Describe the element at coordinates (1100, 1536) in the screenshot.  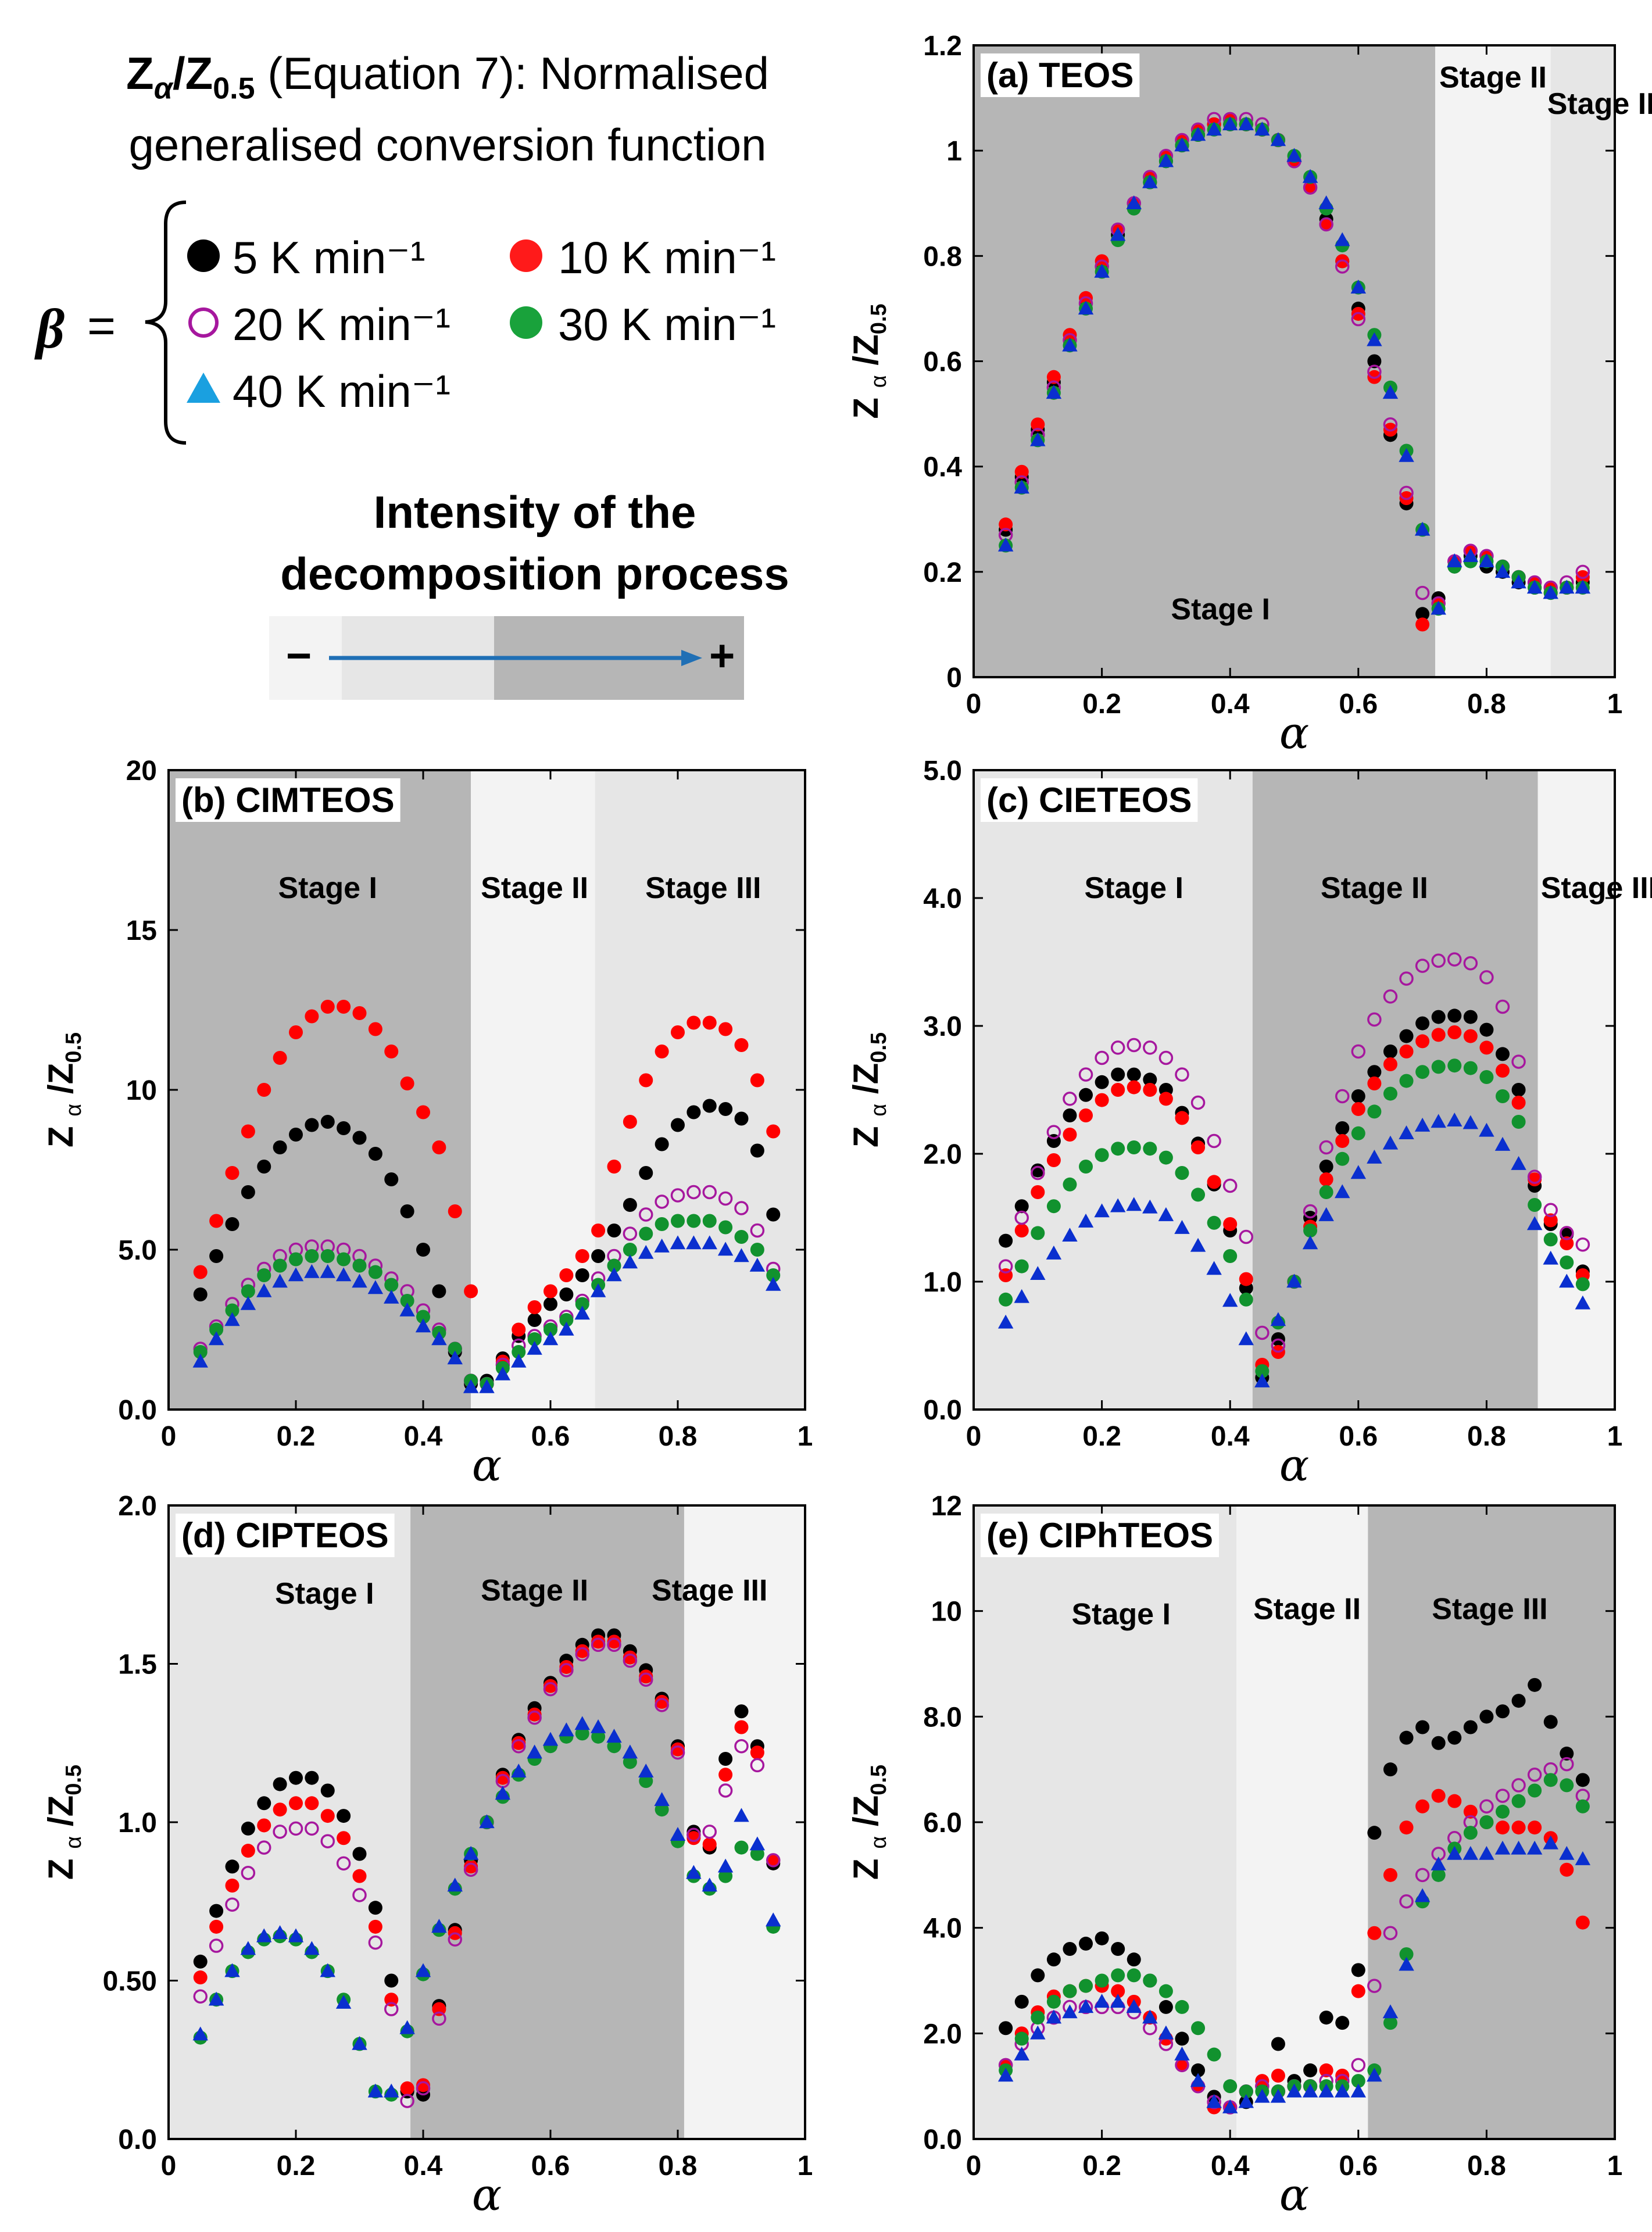
I see `chart-title: (e) CIPhTEOS` at that location.